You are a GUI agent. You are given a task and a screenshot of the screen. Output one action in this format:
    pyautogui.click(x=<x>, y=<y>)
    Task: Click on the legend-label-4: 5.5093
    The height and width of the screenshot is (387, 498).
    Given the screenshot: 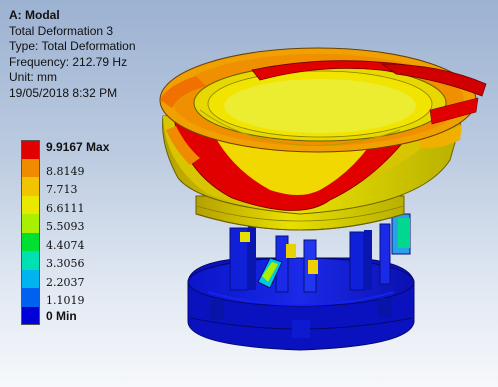 What is the action you would take?
    pyautogui.click(x=65, y=226)
    